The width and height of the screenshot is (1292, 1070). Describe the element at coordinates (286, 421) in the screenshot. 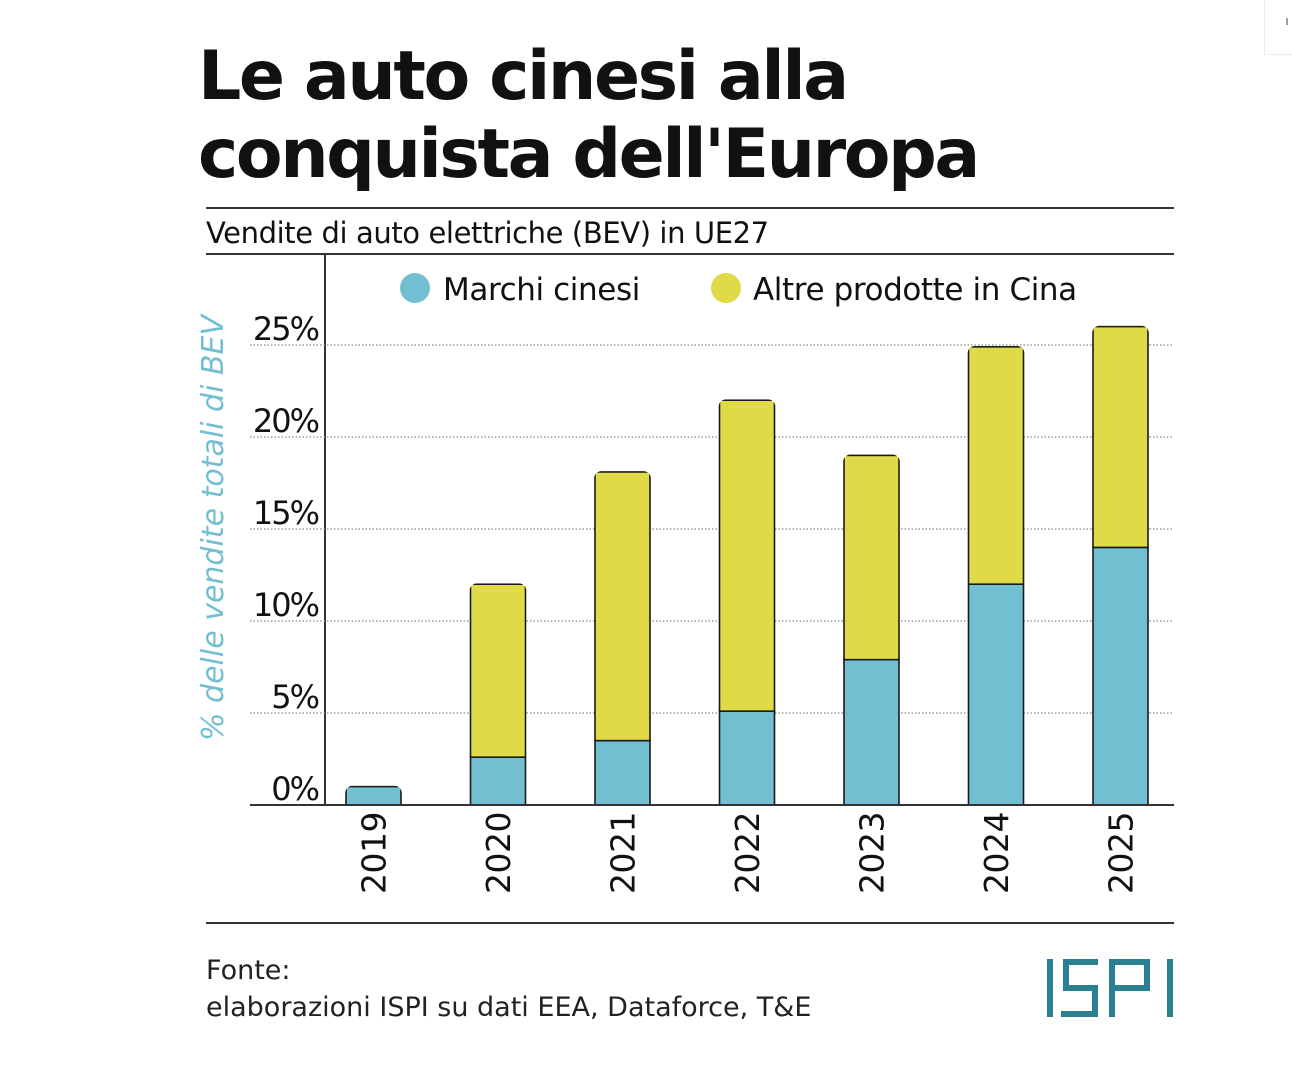

I see `y-tick-label: 20%` at that location.